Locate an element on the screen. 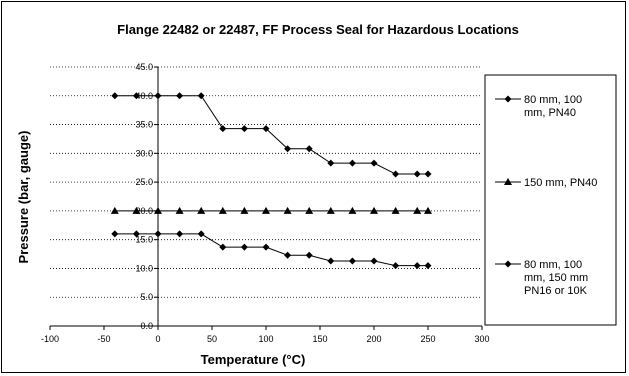 The image size is (629, 376). x-tick-label: 250 is located at coordinates (427, 339).